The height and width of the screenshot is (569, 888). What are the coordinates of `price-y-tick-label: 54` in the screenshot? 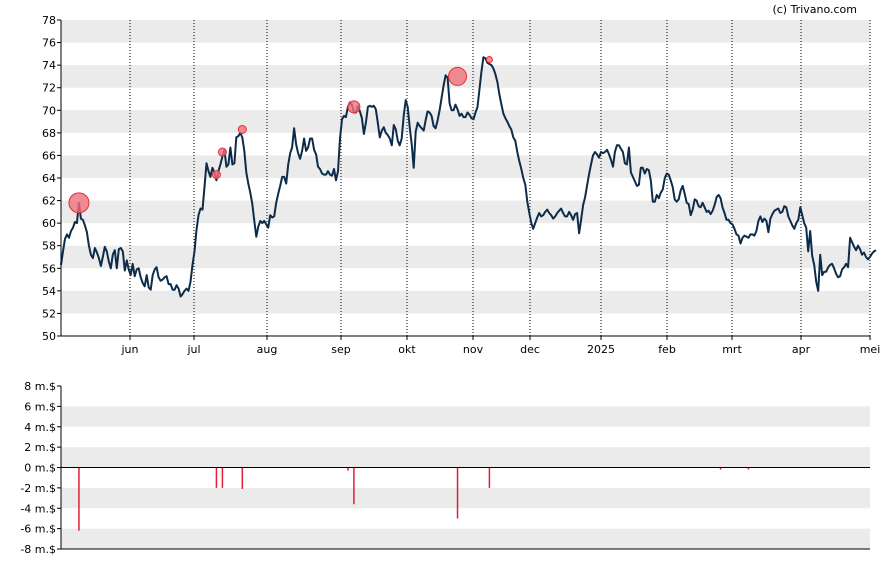 It's located at (49, 291).